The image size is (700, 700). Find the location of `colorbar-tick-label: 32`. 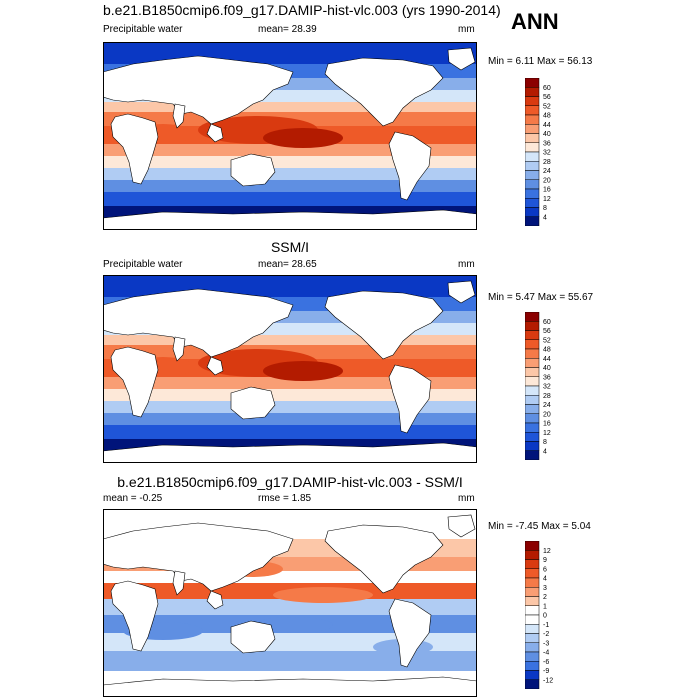

colorbar-tick-label: 32 is located at coordinates (547, 153).